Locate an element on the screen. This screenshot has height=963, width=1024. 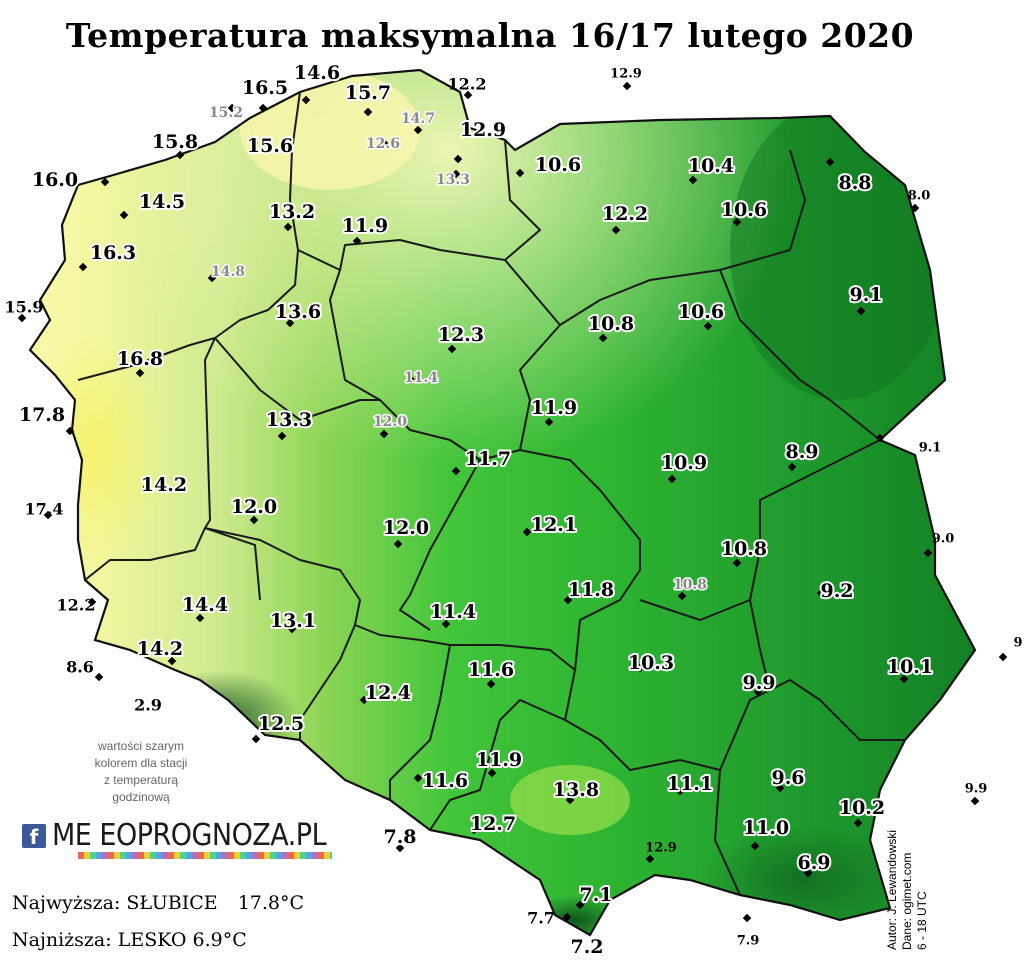
station-value: 15.2 is located at coordinates (226, 113).